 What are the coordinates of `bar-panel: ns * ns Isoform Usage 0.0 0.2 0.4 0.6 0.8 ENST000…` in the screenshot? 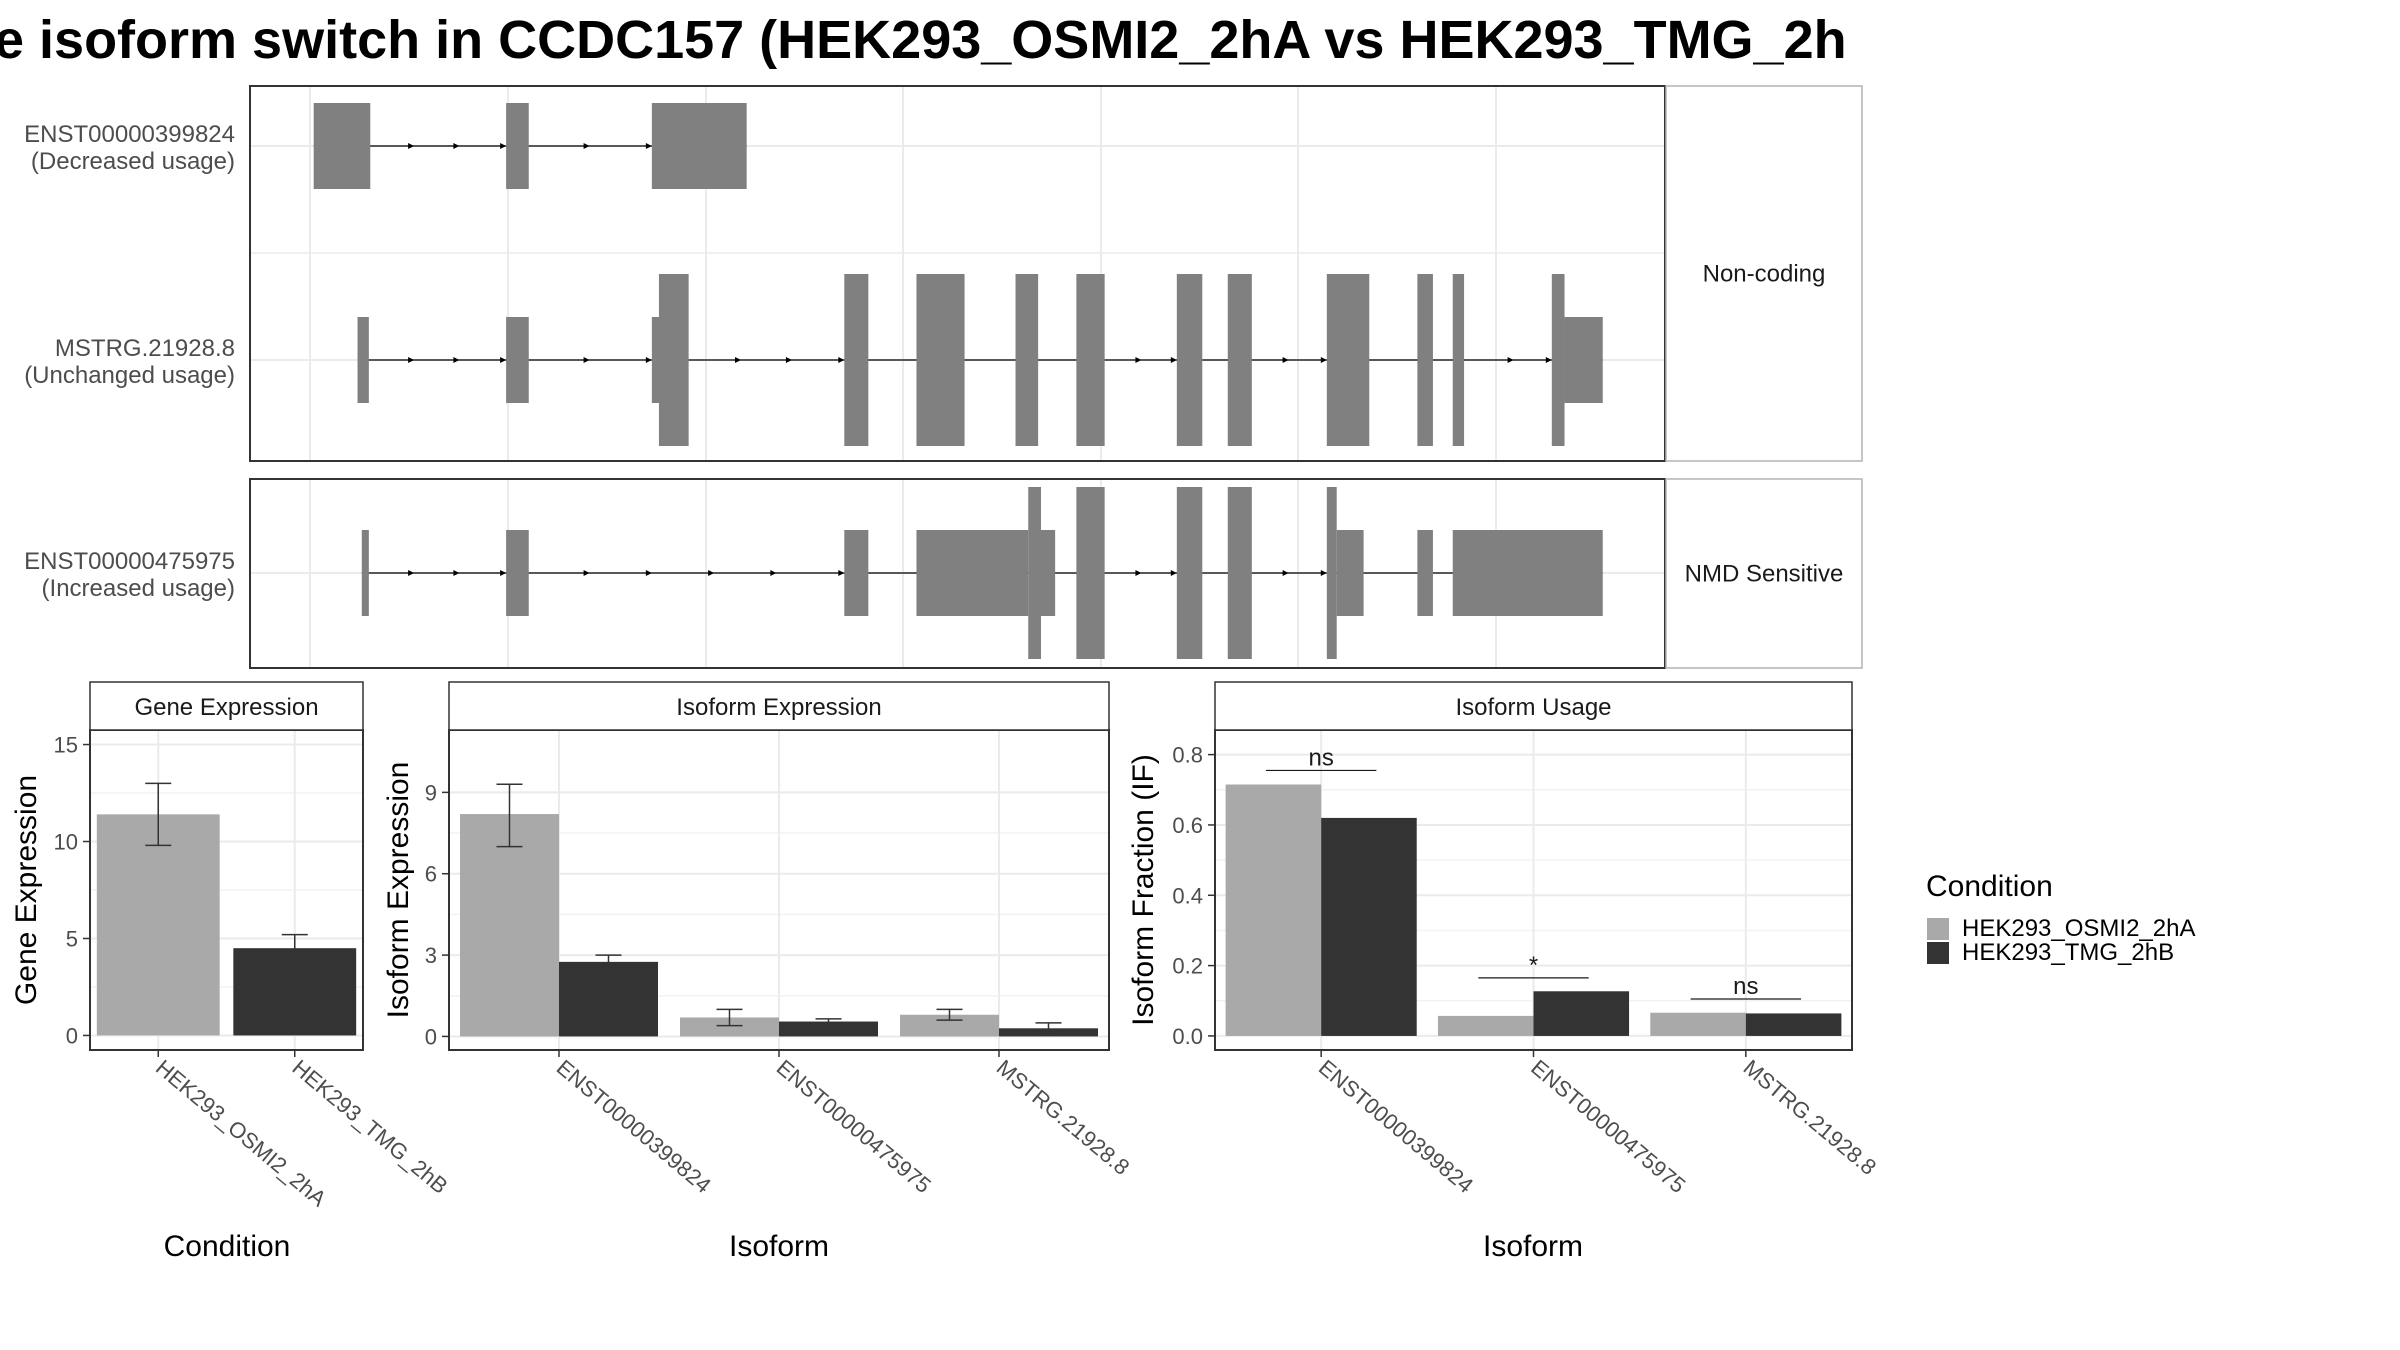 It's located at (1504, 972).